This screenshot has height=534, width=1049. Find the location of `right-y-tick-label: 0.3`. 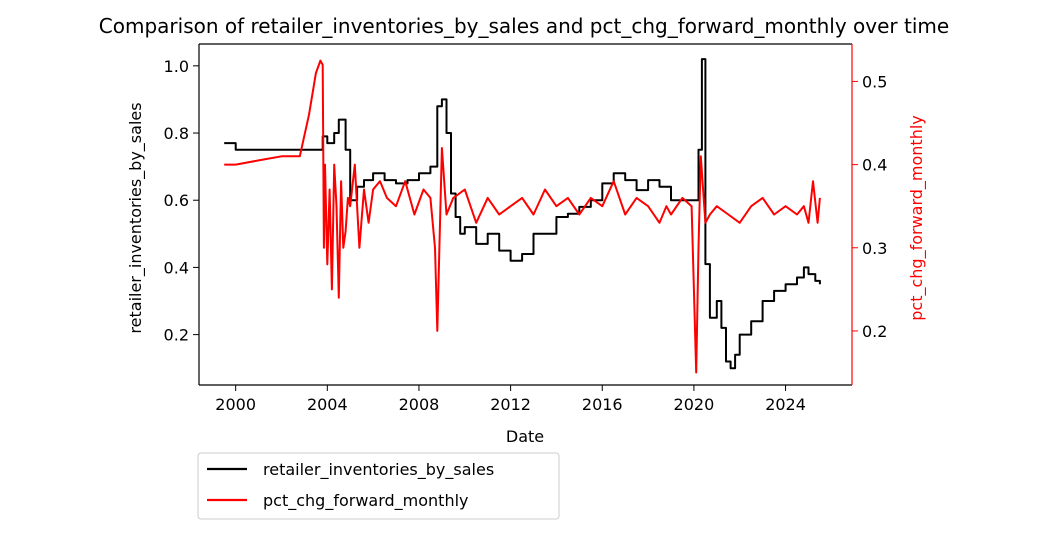

right-y-tick-label: 0.3 is located at coordinates (874, 248).